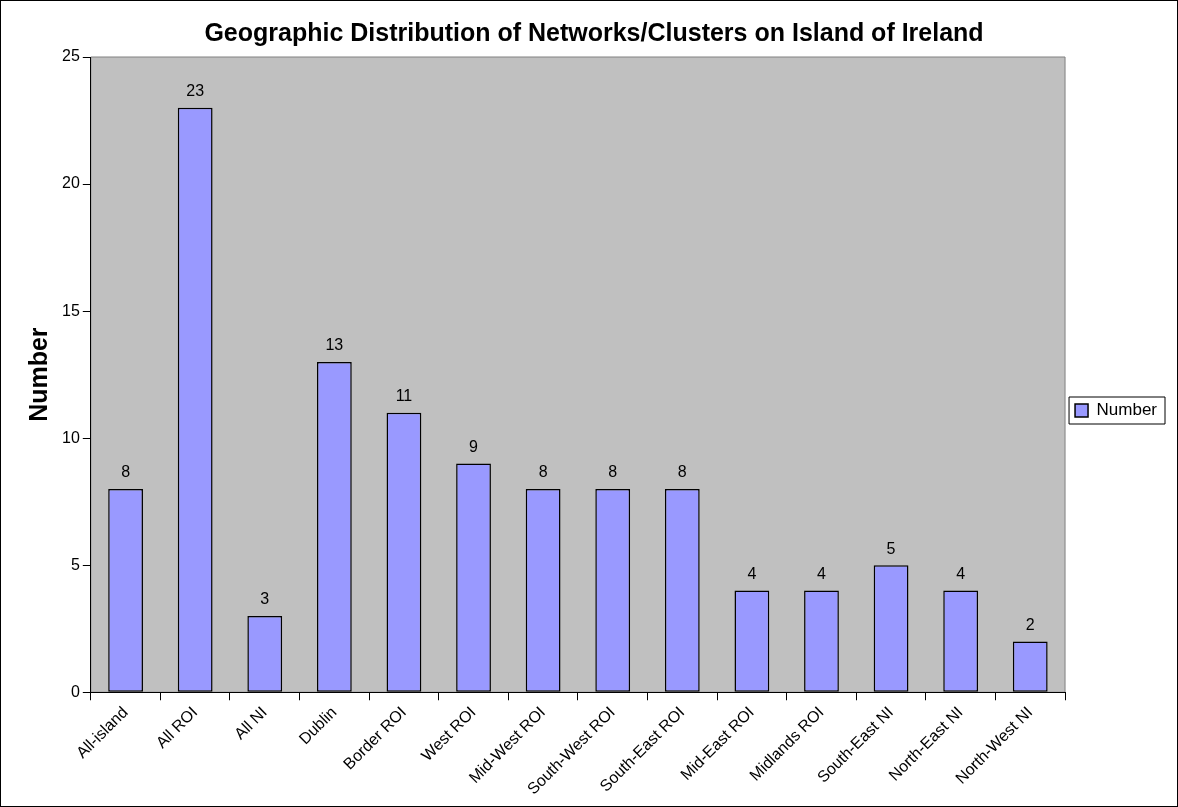 The height and width of the screenshot is (807, 1178). I want to click on y-tick-label: 0, so click(75, 691).